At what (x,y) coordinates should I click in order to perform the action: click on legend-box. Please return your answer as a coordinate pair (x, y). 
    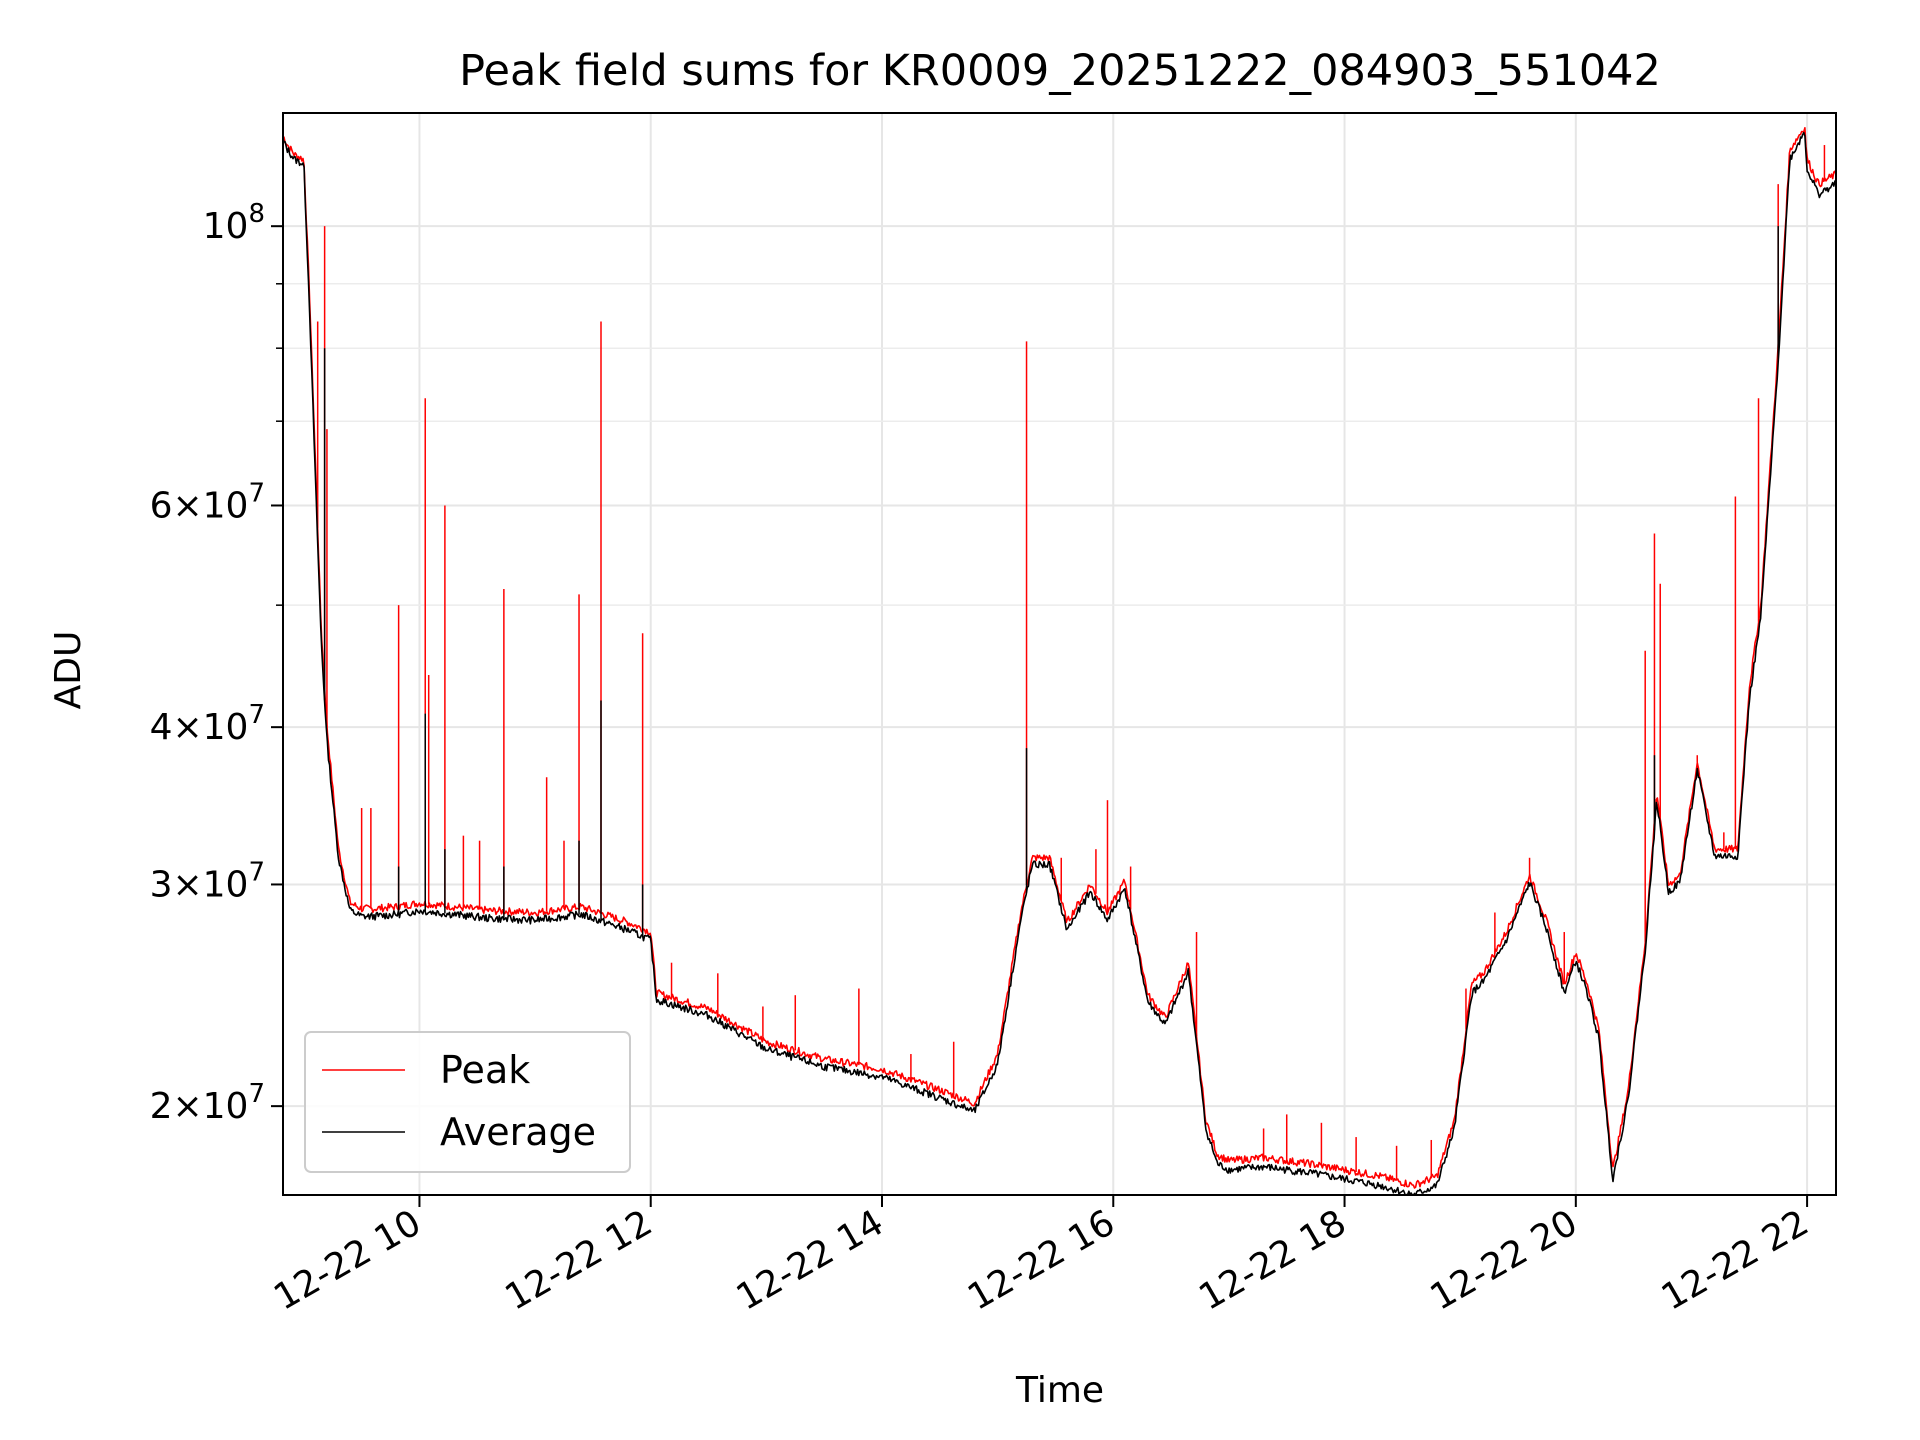
    Looking at the image, I should click on (467, 1102).